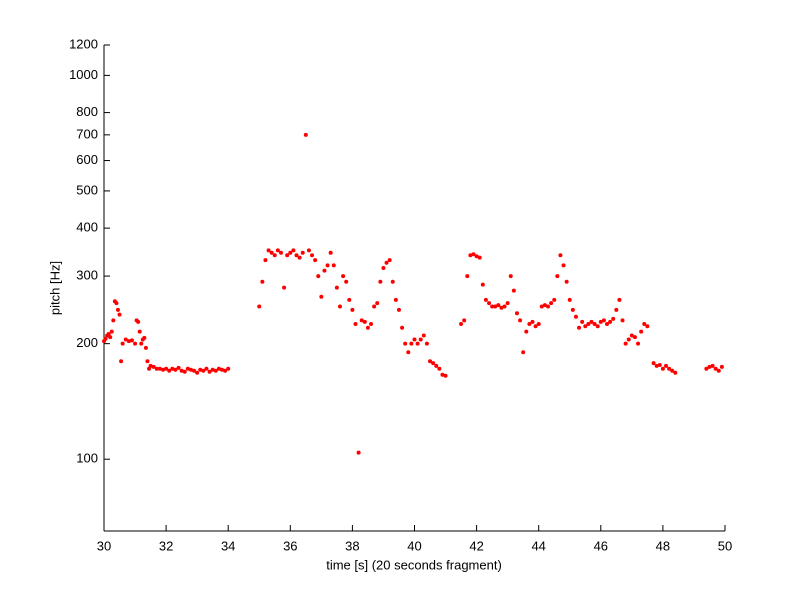 This screenshot has height=605, width=800. I want to click on y-axis-label: pitch [Hz], so click(54, 288).